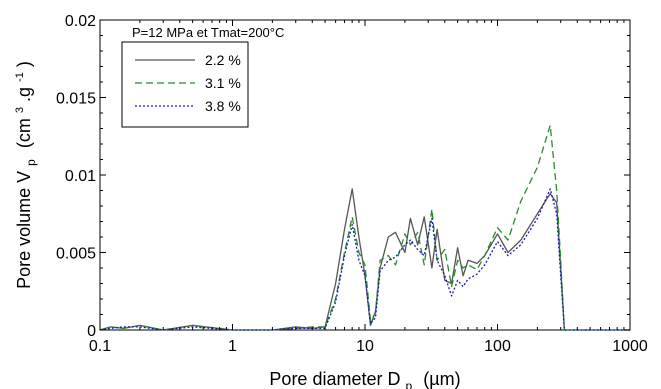  I want to click on y-axis-label-sub: p, so click(31, 162).